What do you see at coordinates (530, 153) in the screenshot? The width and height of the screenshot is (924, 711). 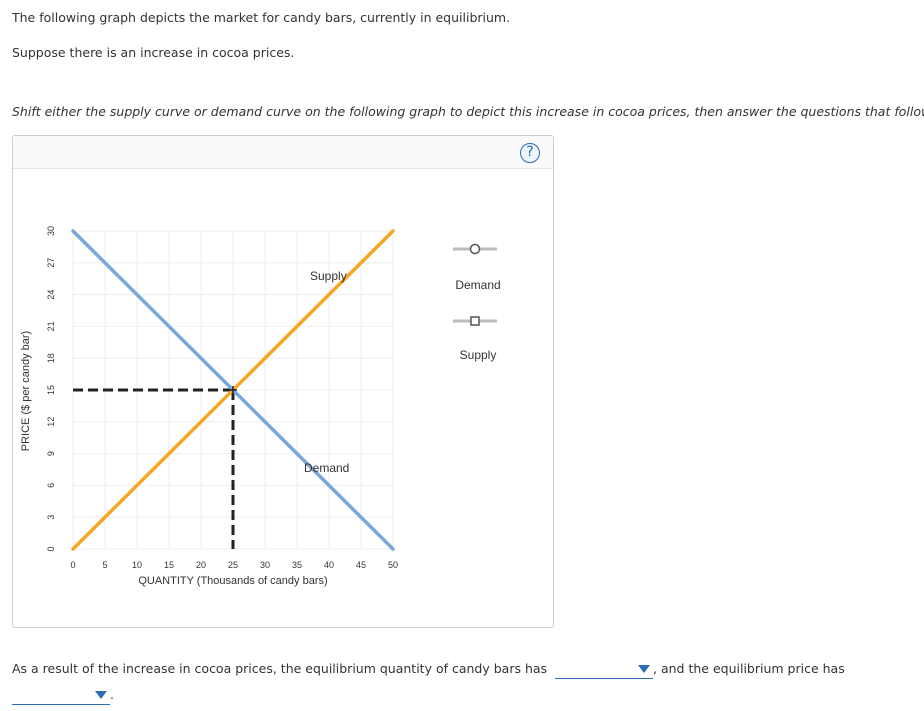 I see `help-icon: ?` at bounding box center [530, 153].